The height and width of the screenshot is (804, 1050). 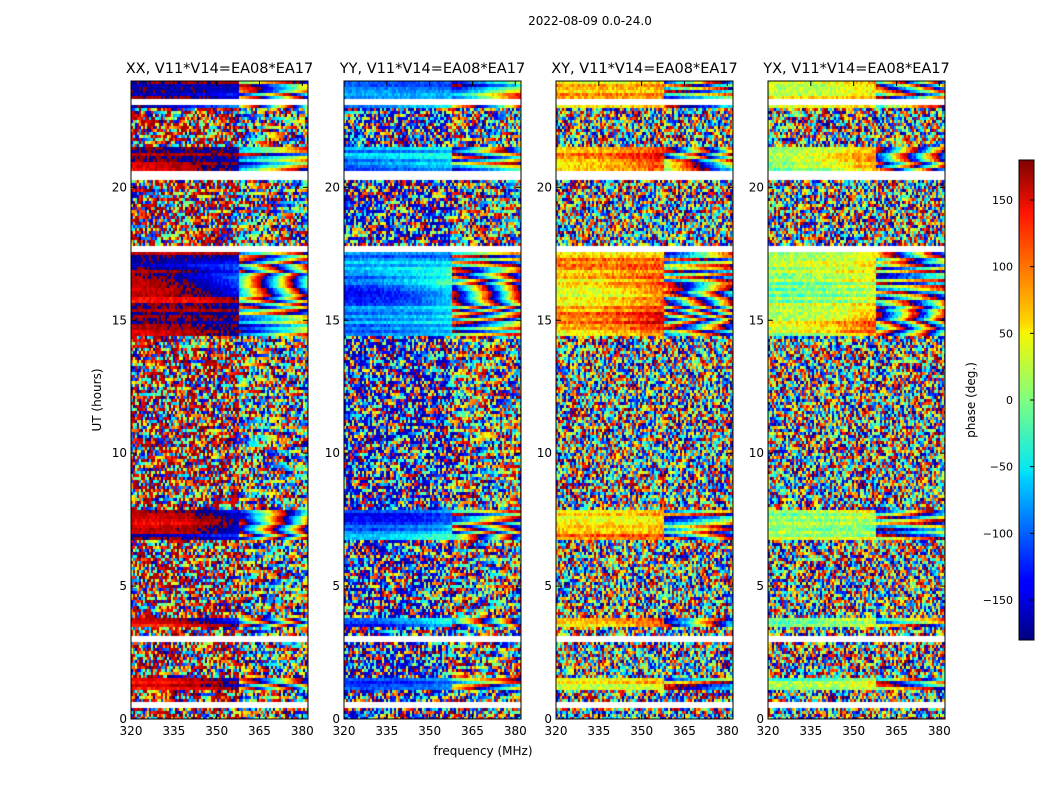 I want to click on colorbar-tick-label: 0, so click(x=1009, y=400).